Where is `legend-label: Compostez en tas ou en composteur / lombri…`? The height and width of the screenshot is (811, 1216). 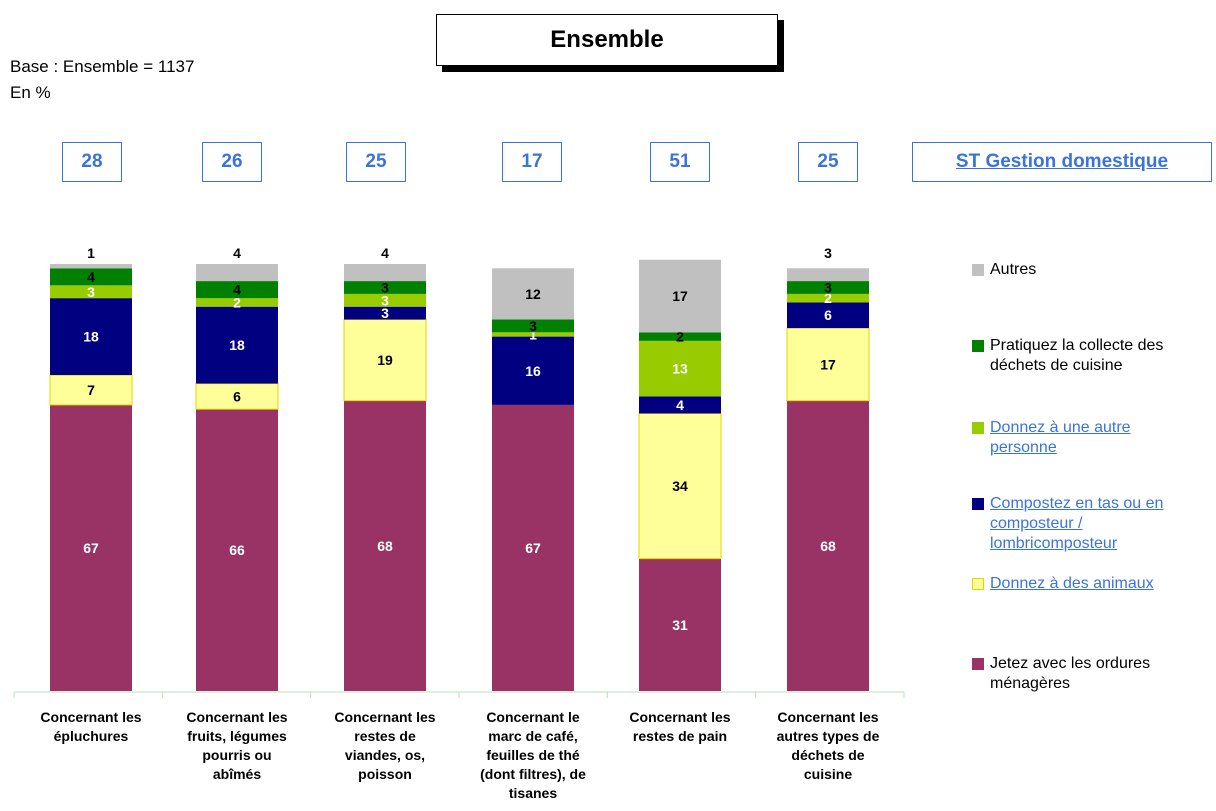
legend-label: Compostez en tas ou en composteur / lombri… is located at coordinates (1076, 524).